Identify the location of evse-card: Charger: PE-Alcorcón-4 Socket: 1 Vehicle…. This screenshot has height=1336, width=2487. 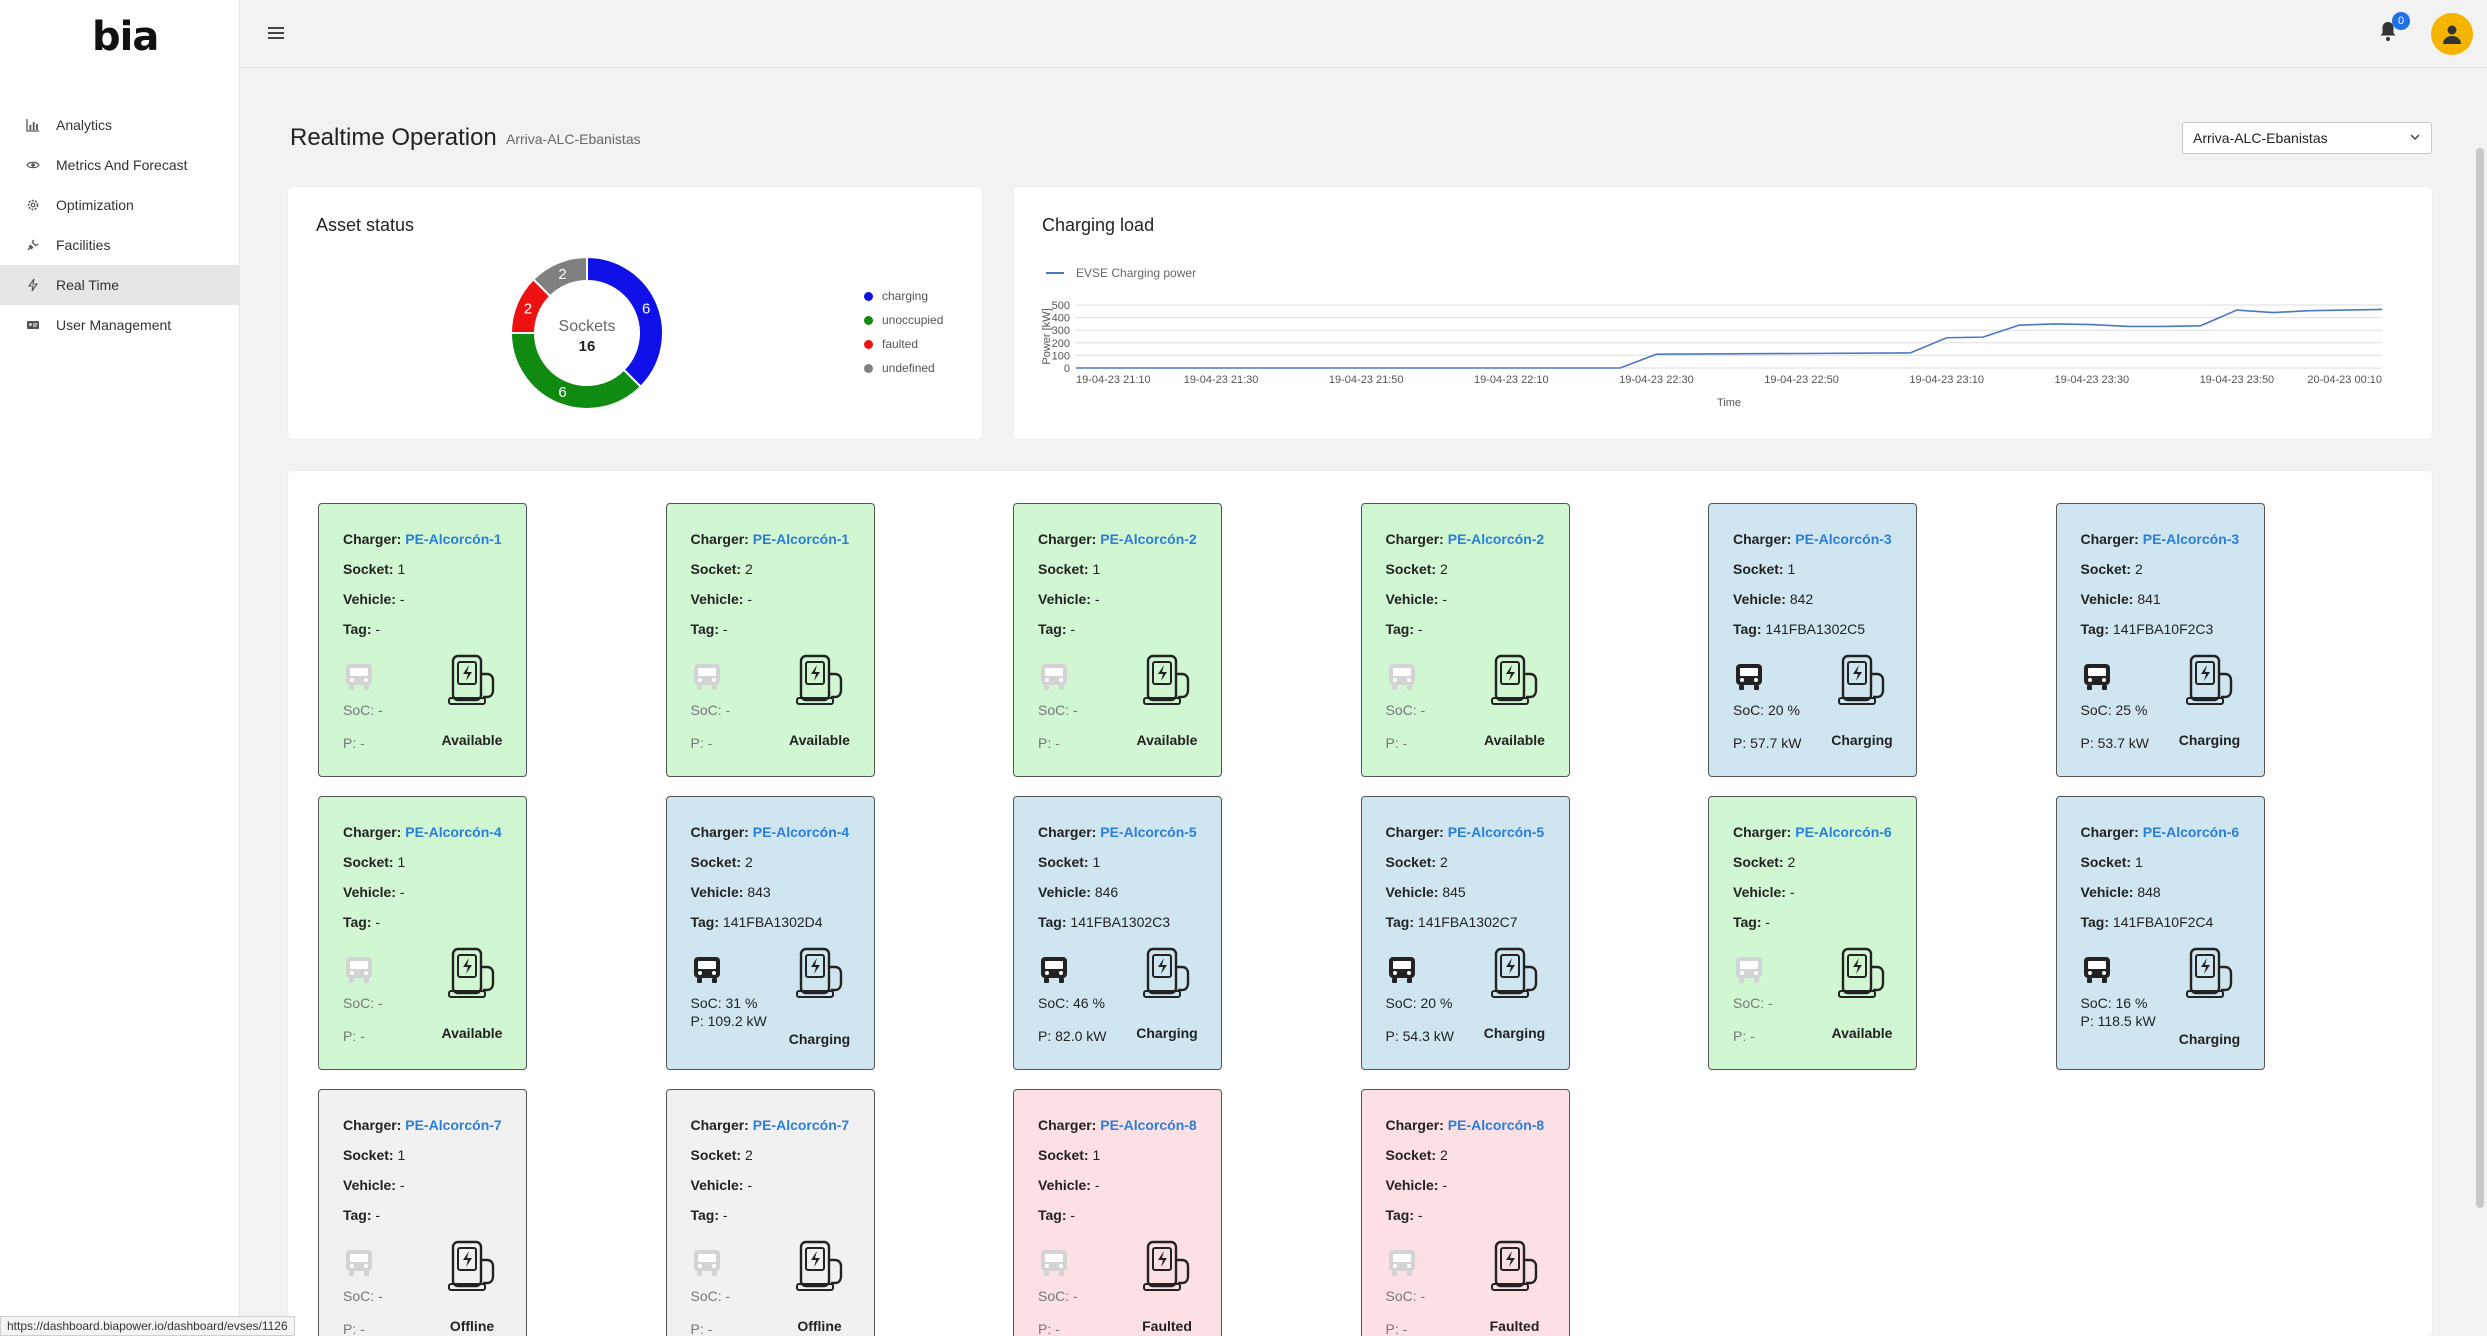
(422, 933).